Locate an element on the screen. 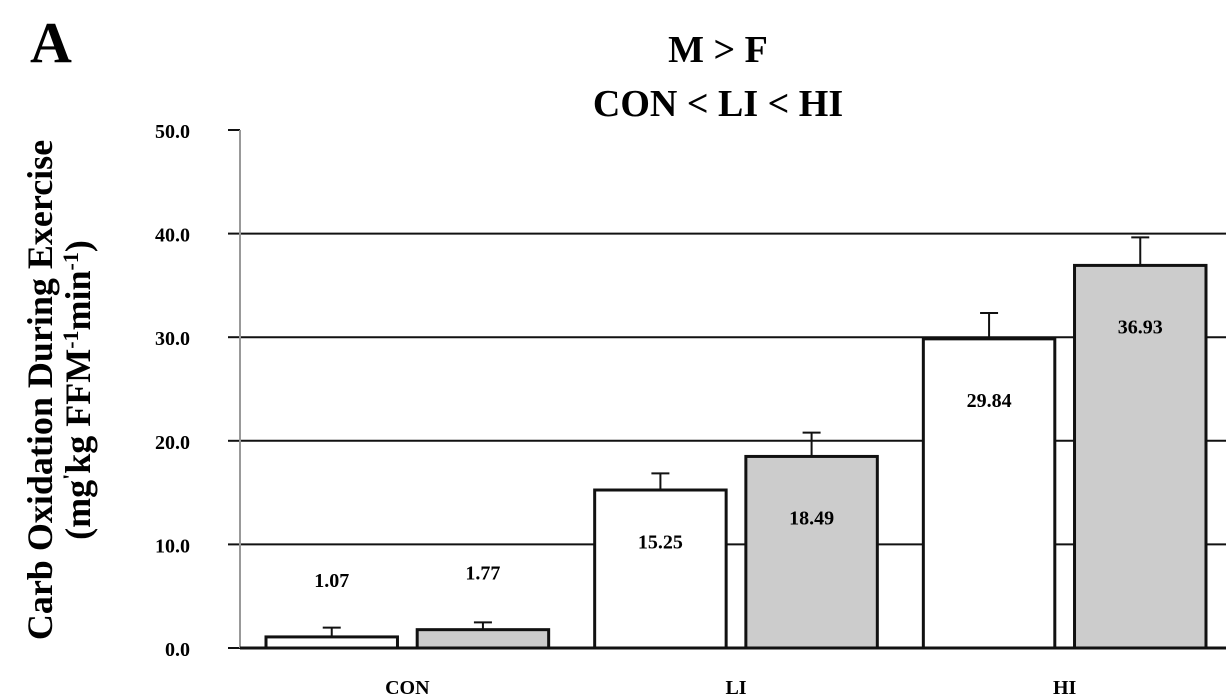  x-tick-label: HI is located at coordinates (1065, 688).